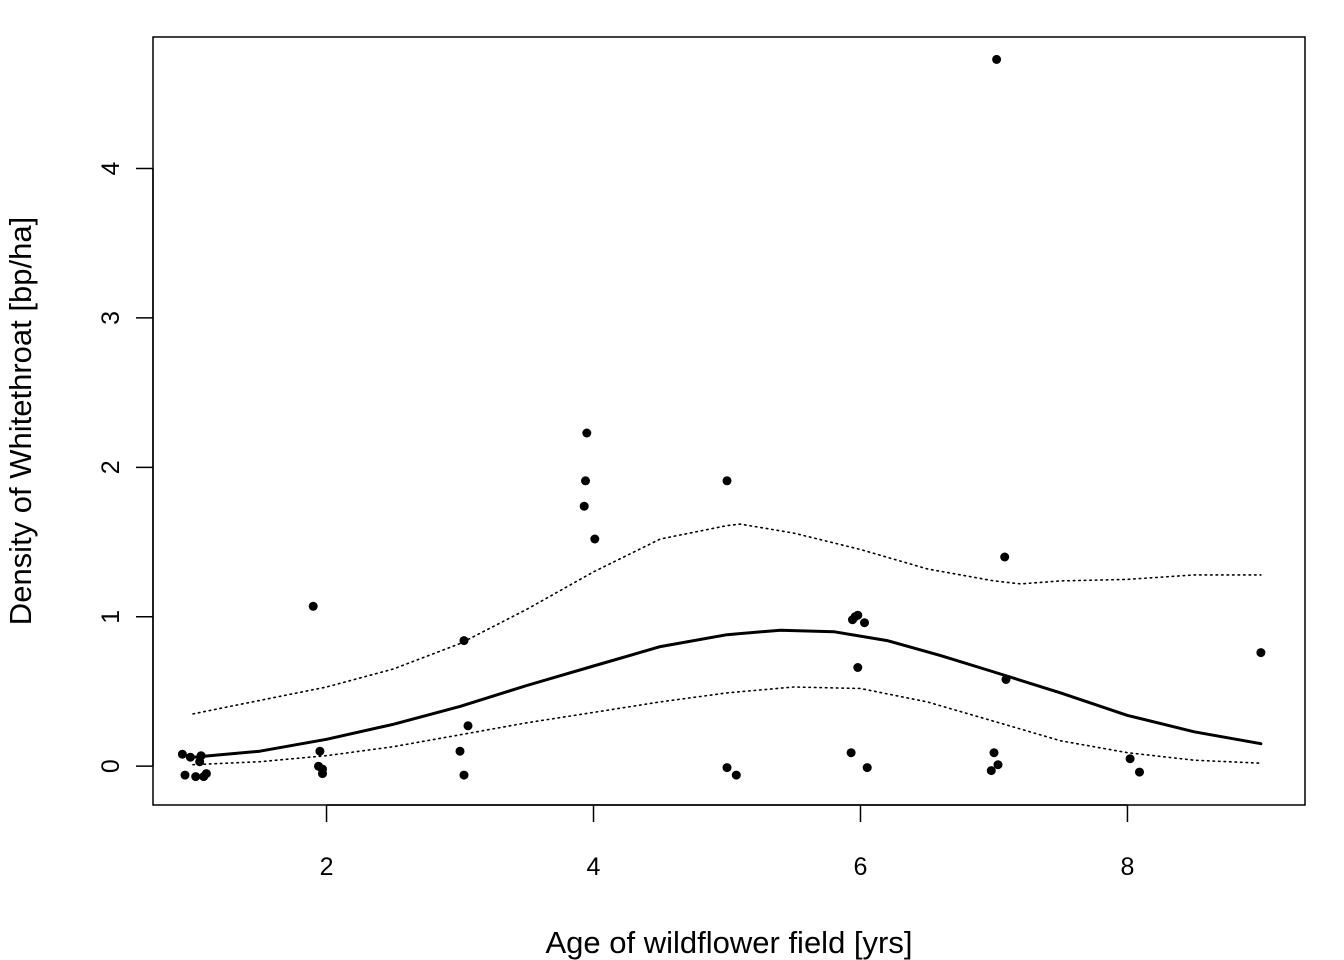 The image size is (1344, 960). I want to click on y-tick-label: 2, so click(111, 467).